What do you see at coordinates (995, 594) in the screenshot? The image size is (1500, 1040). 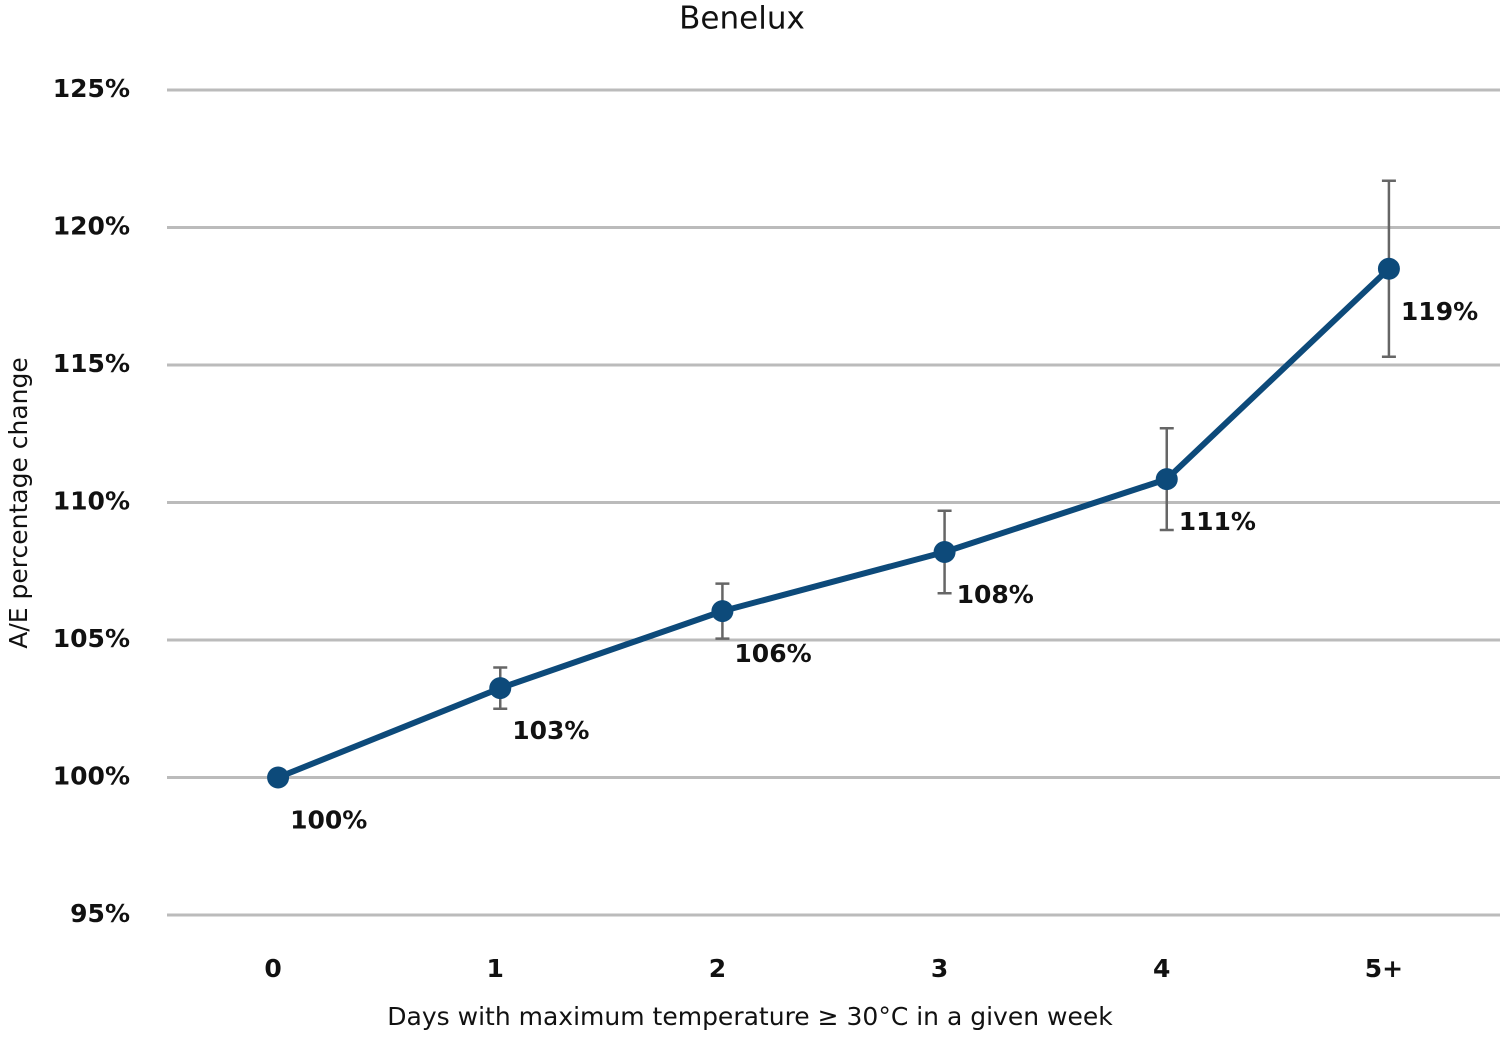 I see `data-label: 108%` at bounding box center [995, 594].